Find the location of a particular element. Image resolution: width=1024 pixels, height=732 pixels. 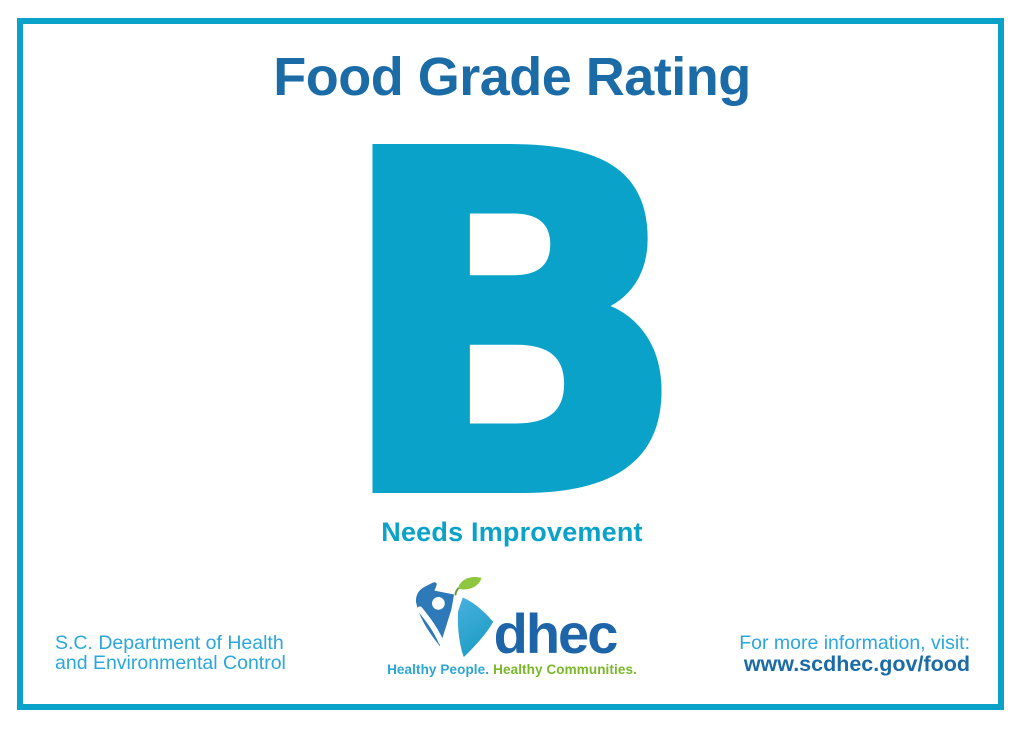

sc-state-leaf-person-icon is located at coordinates (454, 617).